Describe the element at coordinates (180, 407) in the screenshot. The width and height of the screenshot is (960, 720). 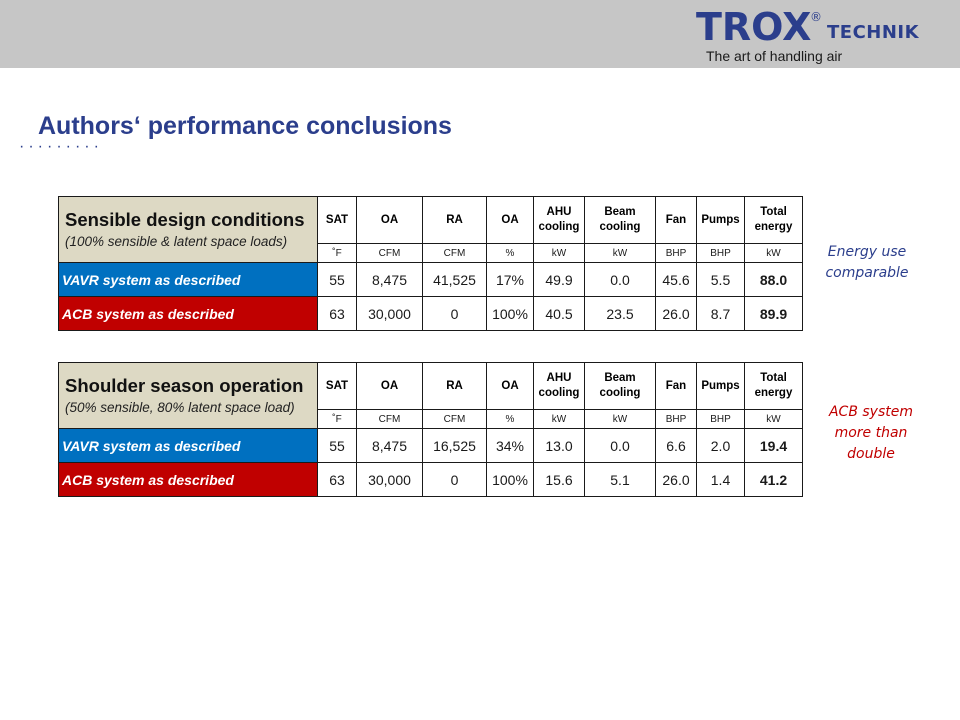
I see `table-subtitle: (50% sensible, 80% latent space load)` at that location.